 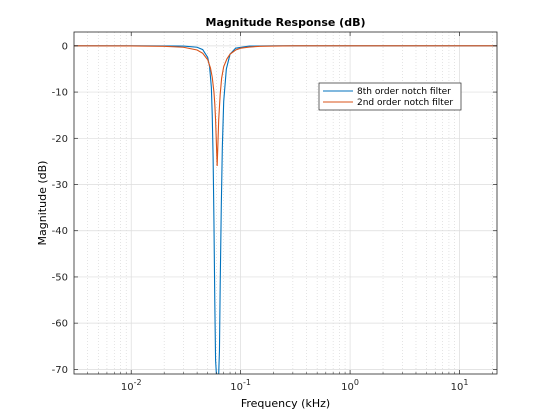 What do you see at coordinates (285, 403) in the screenshot?
I see `x-axis-label: Frequency (kHz)` at bounding box center [285, 403].